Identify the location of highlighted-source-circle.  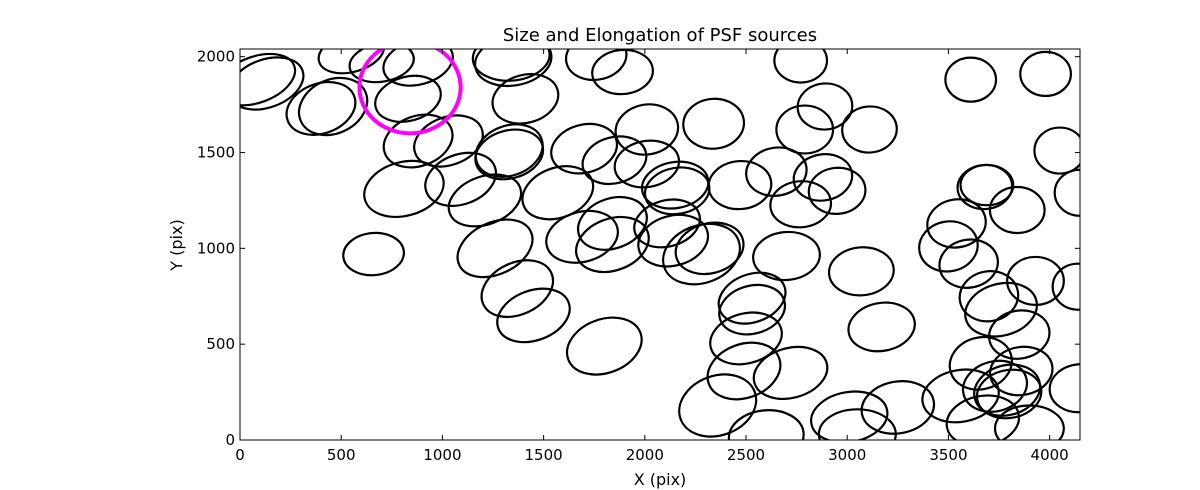
(410, 92).